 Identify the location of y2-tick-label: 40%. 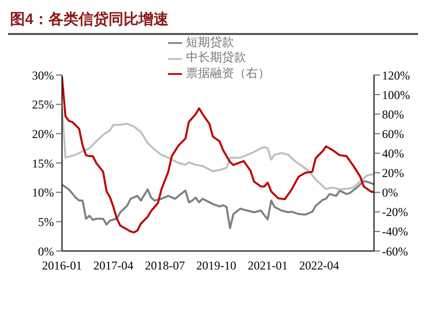
(393, 153).